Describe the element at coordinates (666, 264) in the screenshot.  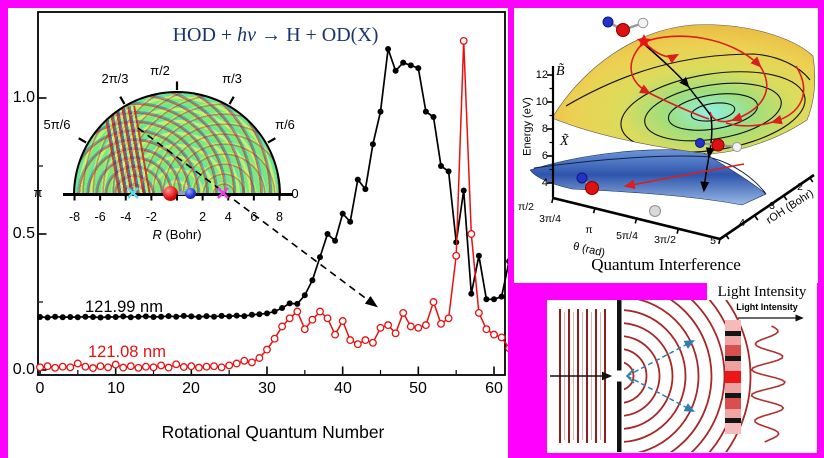
I see `quantum-interference-caption: Quantum Interference` at that location.